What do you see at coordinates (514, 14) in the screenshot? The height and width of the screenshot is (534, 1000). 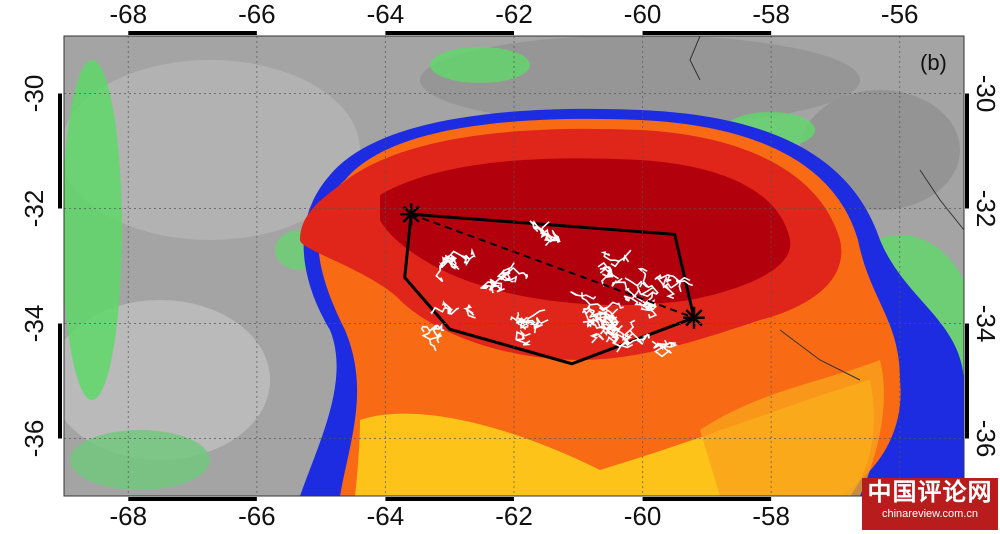 I see `x-tick-label-top: -62` at bounding box center [514, 14].